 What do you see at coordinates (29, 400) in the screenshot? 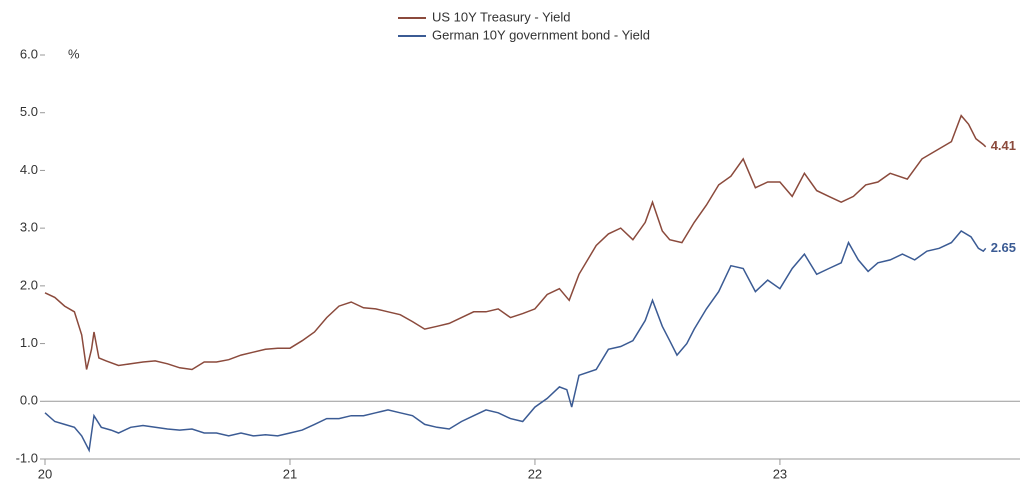
I see `y-tick-label: 0.0` at bounding box center [29, 400].